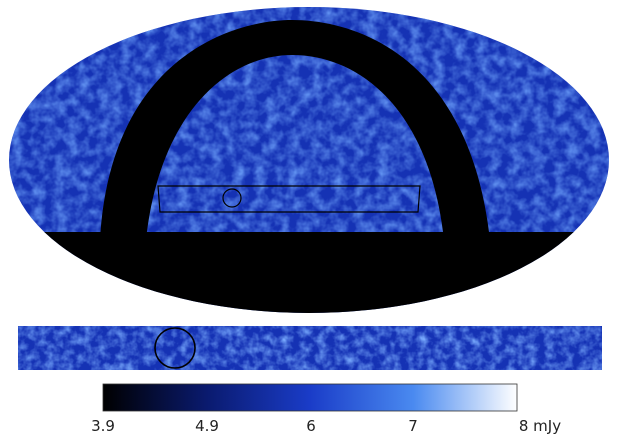 The height and width of the screenshot is (438, 618). I want to click on zoom-strip, so click(310, 348).